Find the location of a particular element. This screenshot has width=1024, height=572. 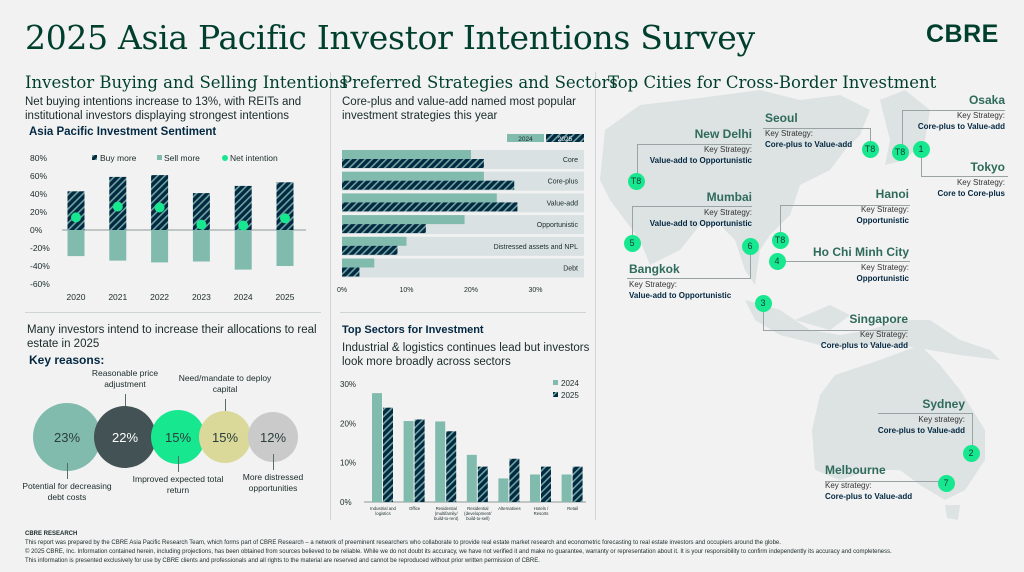

category-label: (development/ is located at coordinates (478, 513).